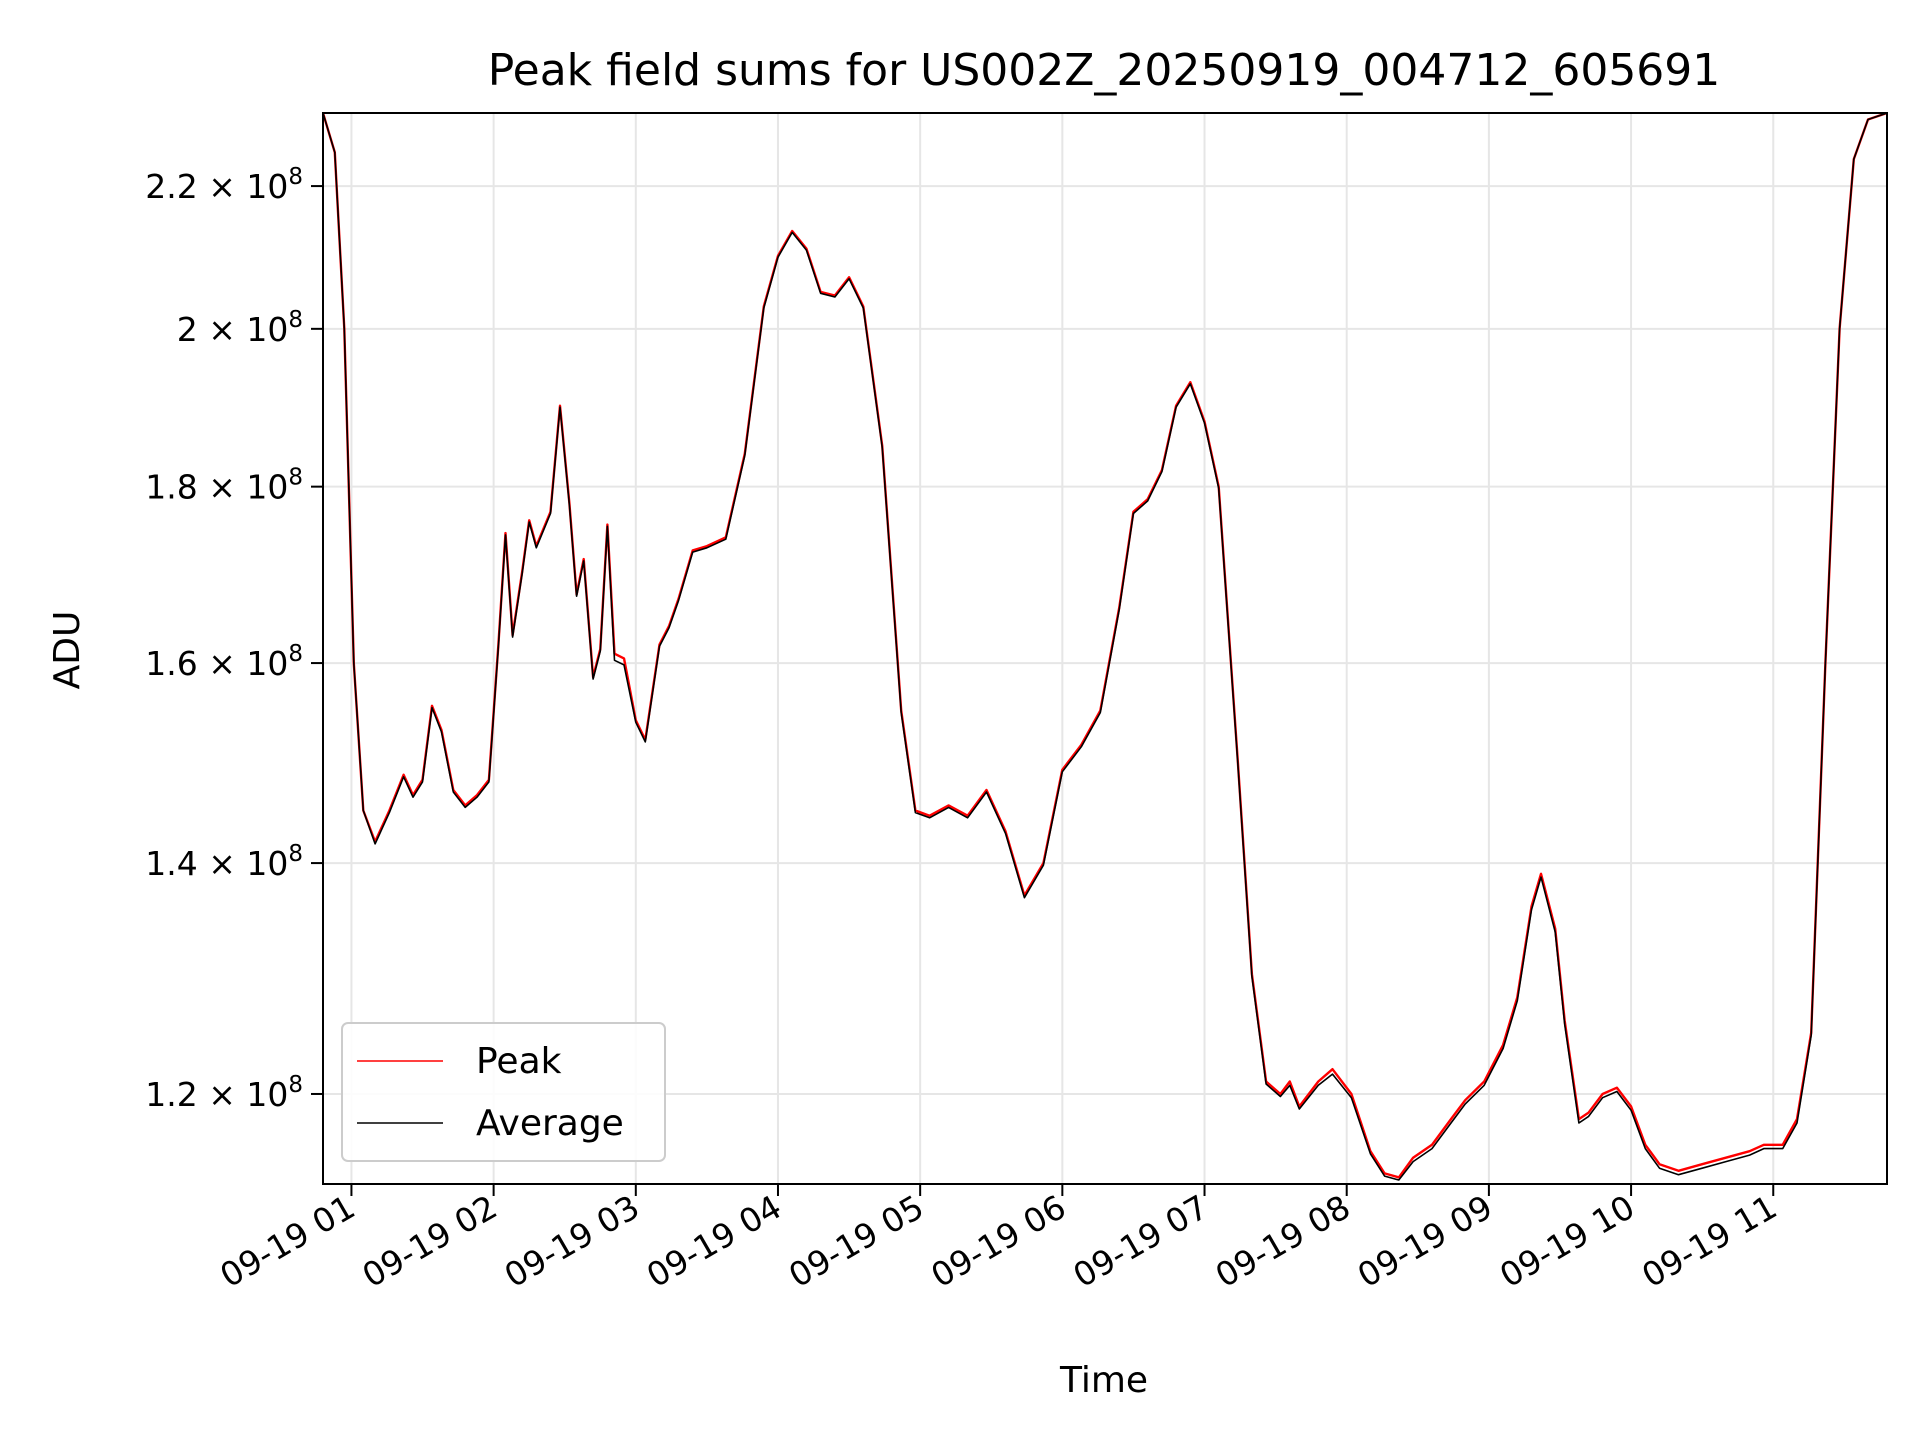 The width and height of the screenshot is (1920, 1440). I want to click on x-axis-label: Time, so click(1103, 1380).